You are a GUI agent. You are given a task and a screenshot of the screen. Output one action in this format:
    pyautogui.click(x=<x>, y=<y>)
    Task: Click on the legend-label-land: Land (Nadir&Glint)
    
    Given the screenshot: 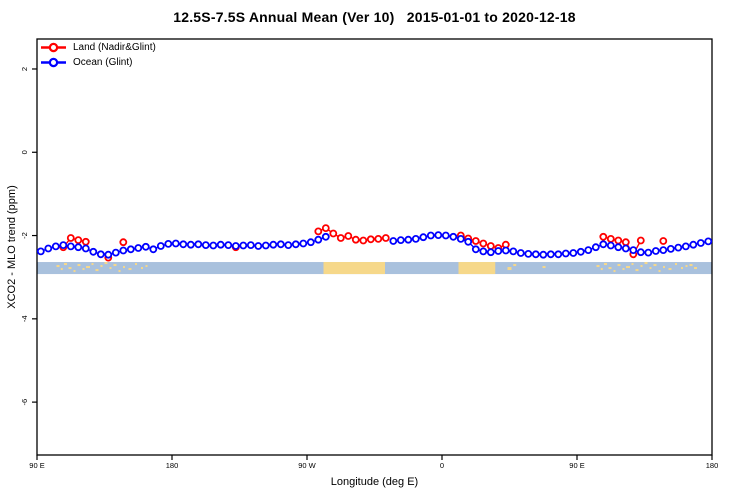 What is the action you would take?
    pyautogui.click(x=114, y=47)
    